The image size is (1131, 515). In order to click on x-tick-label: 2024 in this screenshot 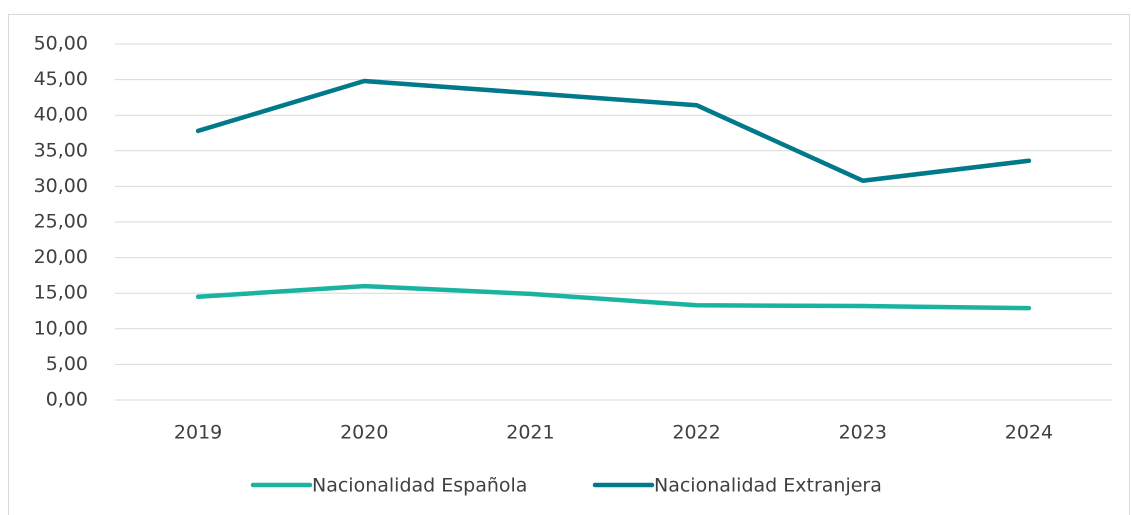, I will do `click(1029, 433)`.